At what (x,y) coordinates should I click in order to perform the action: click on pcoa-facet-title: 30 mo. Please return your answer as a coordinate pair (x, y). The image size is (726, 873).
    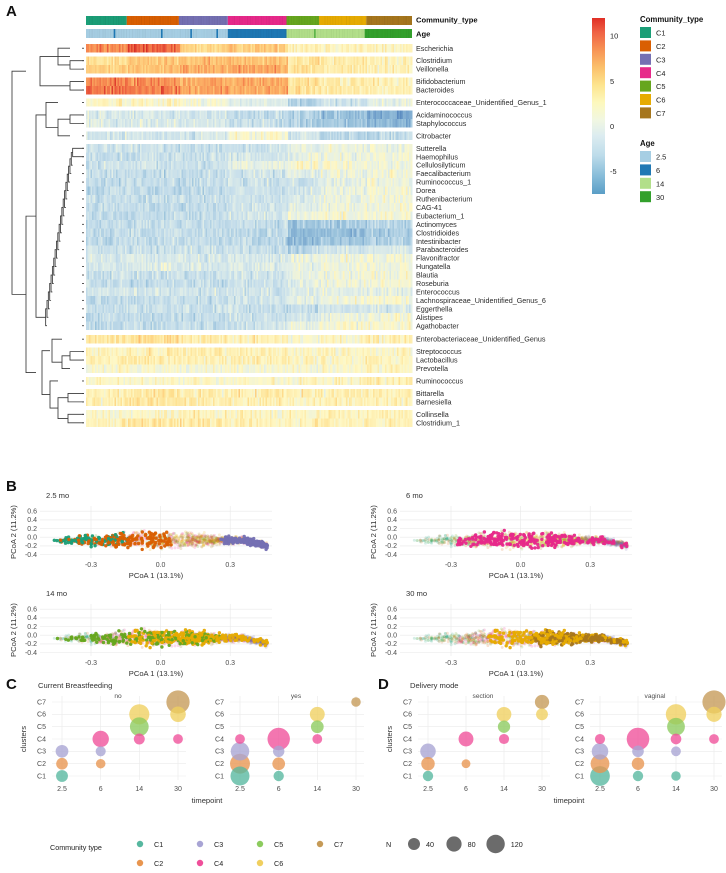
    Looking at the image, I should click on (416, 593).